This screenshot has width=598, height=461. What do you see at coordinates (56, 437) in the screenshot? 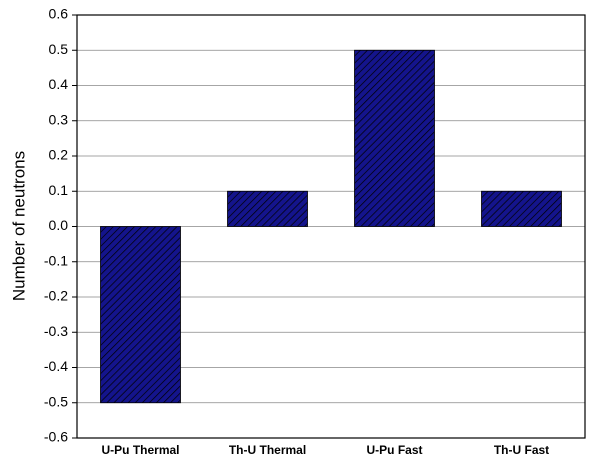
I see `y-tick-label: -0.6` at bounding box center [56, 437].